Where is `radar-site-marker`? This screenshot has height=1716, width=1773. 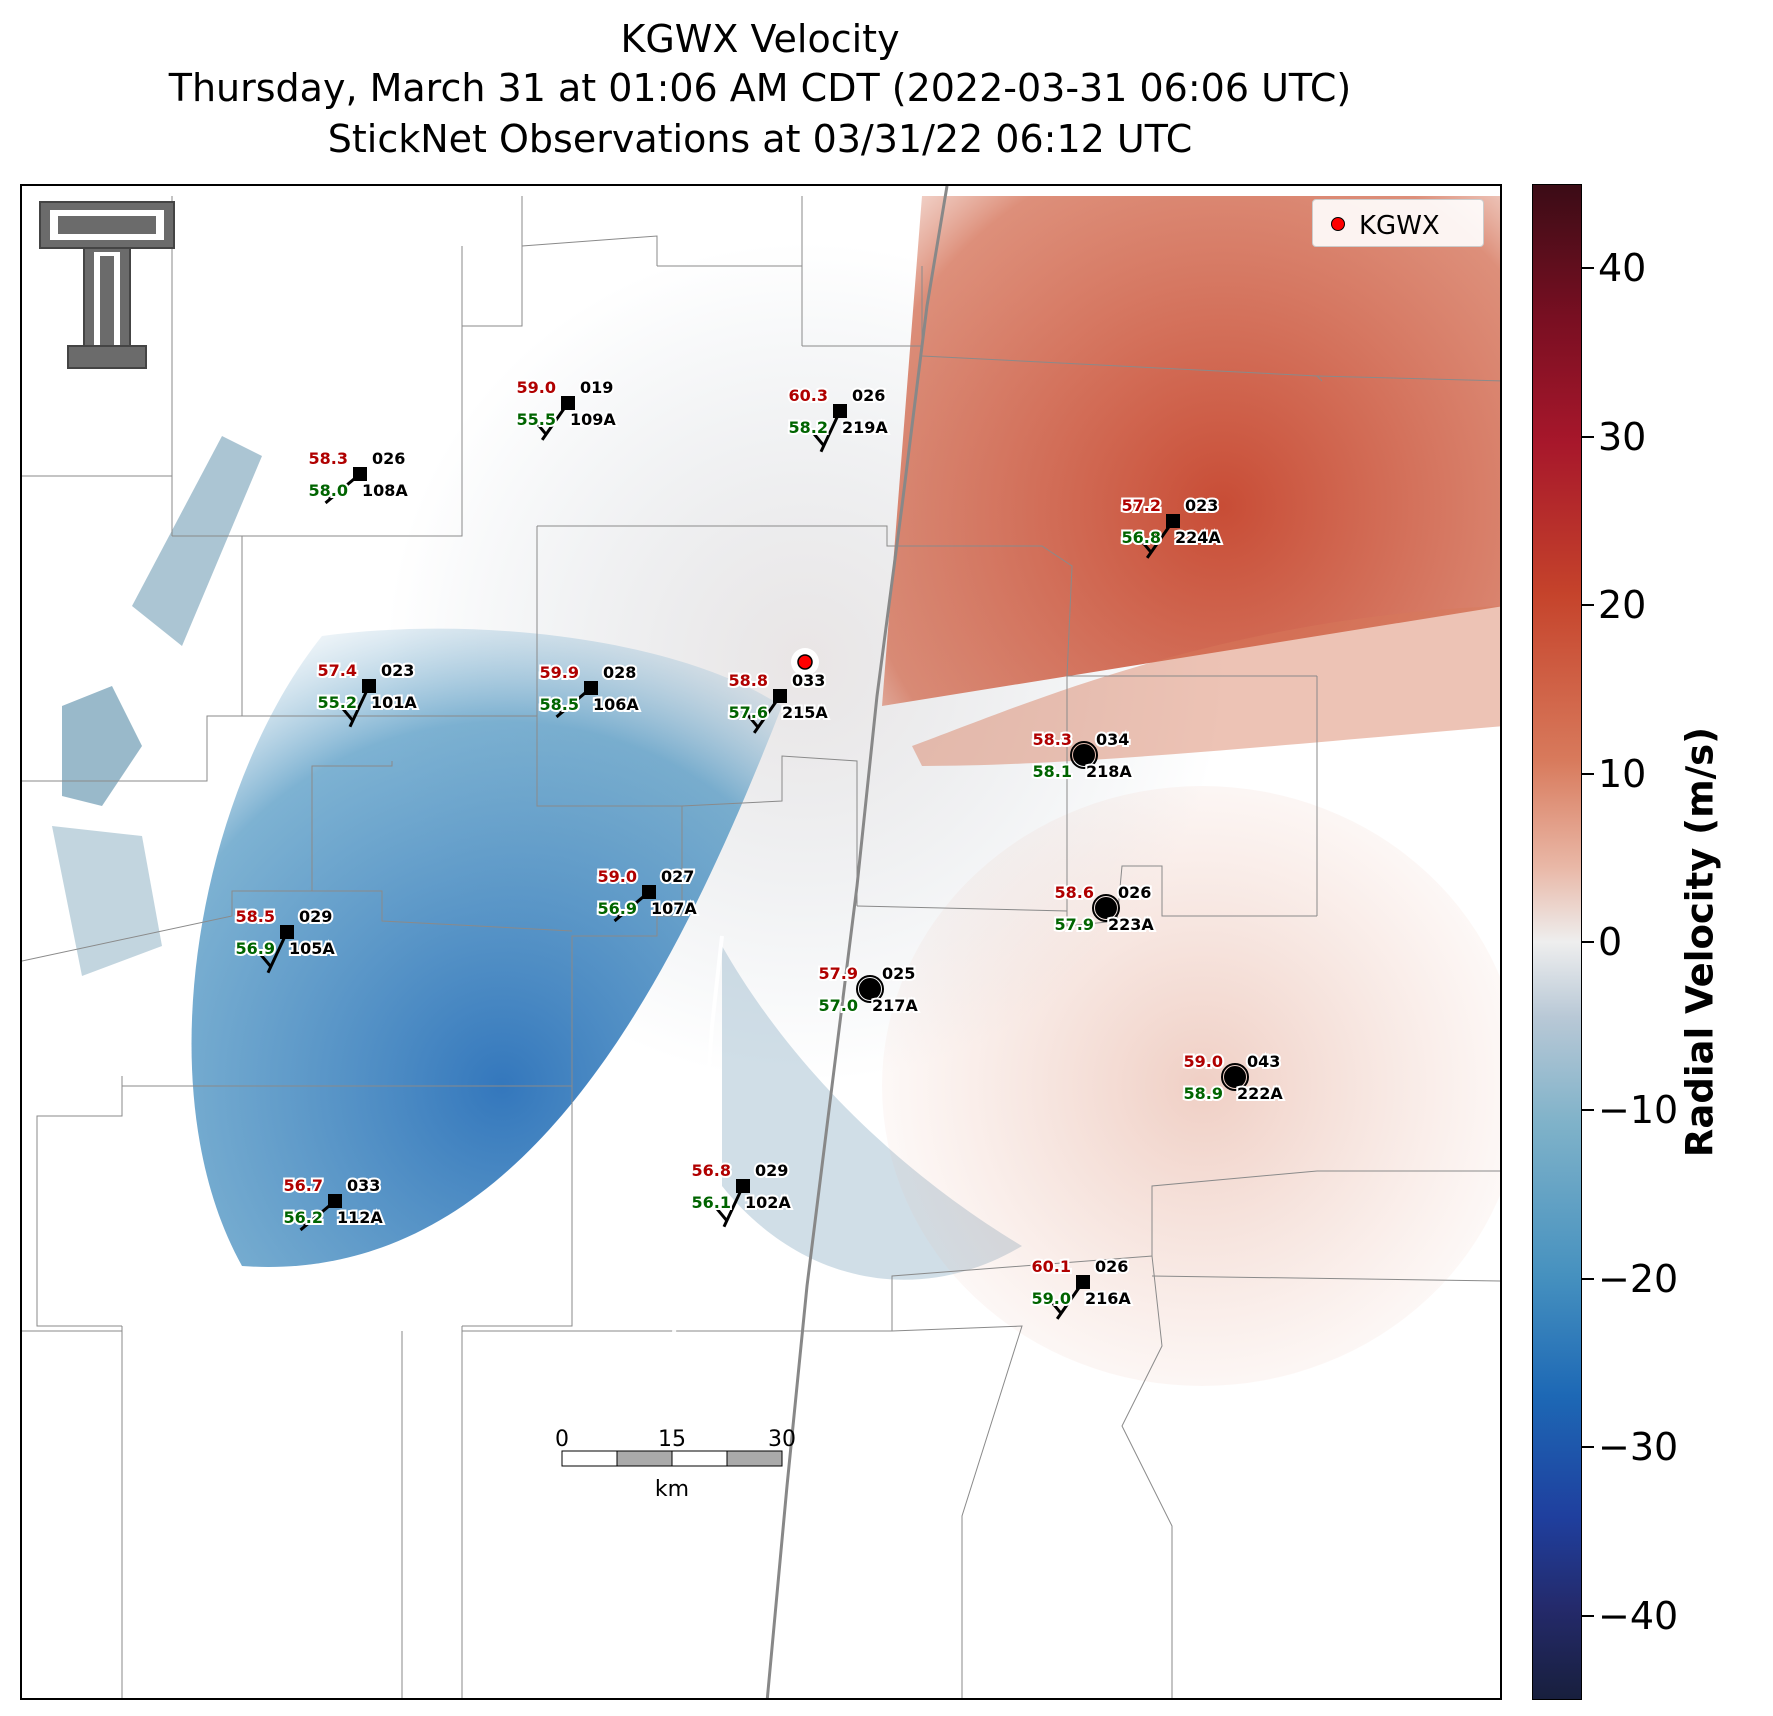 radar-site-marker is located at coordinates (805, 662).